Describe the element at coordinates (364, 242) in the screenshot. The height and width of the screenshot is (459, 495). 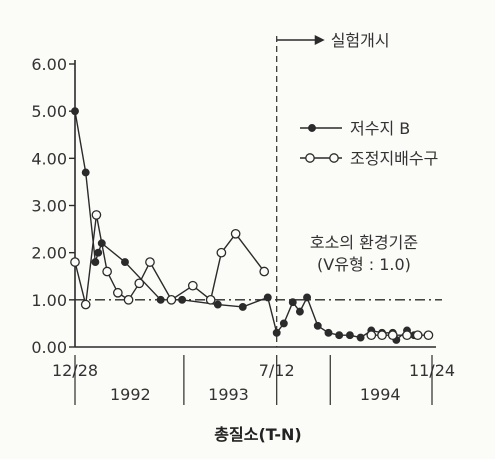
I see `reference-label-line1: 호소의 환경기준` at that location.